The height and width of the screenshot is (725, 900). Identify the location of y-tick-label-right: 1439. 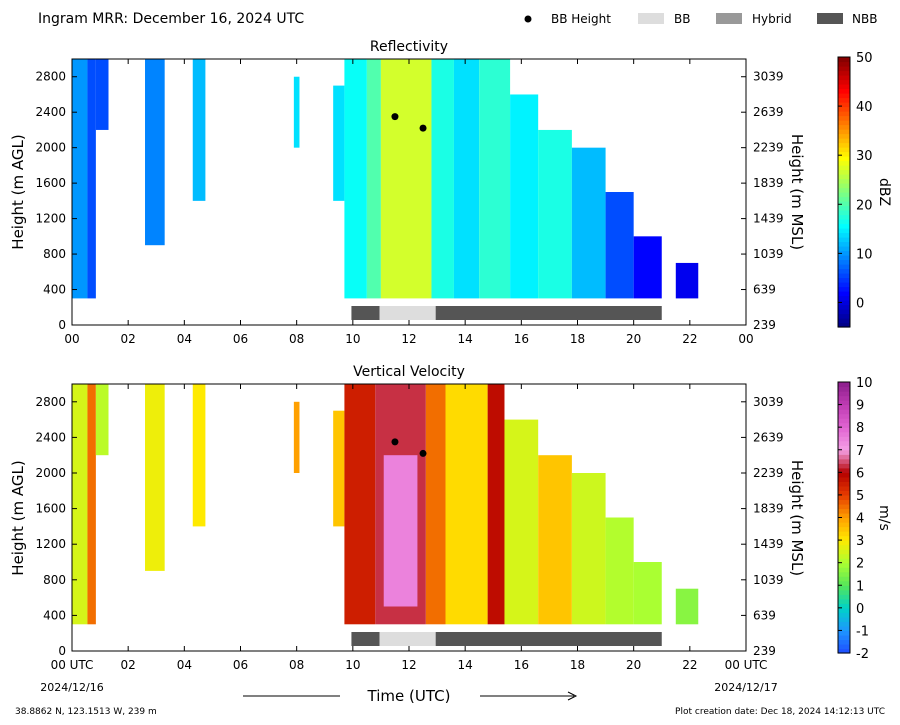
(768, 219).